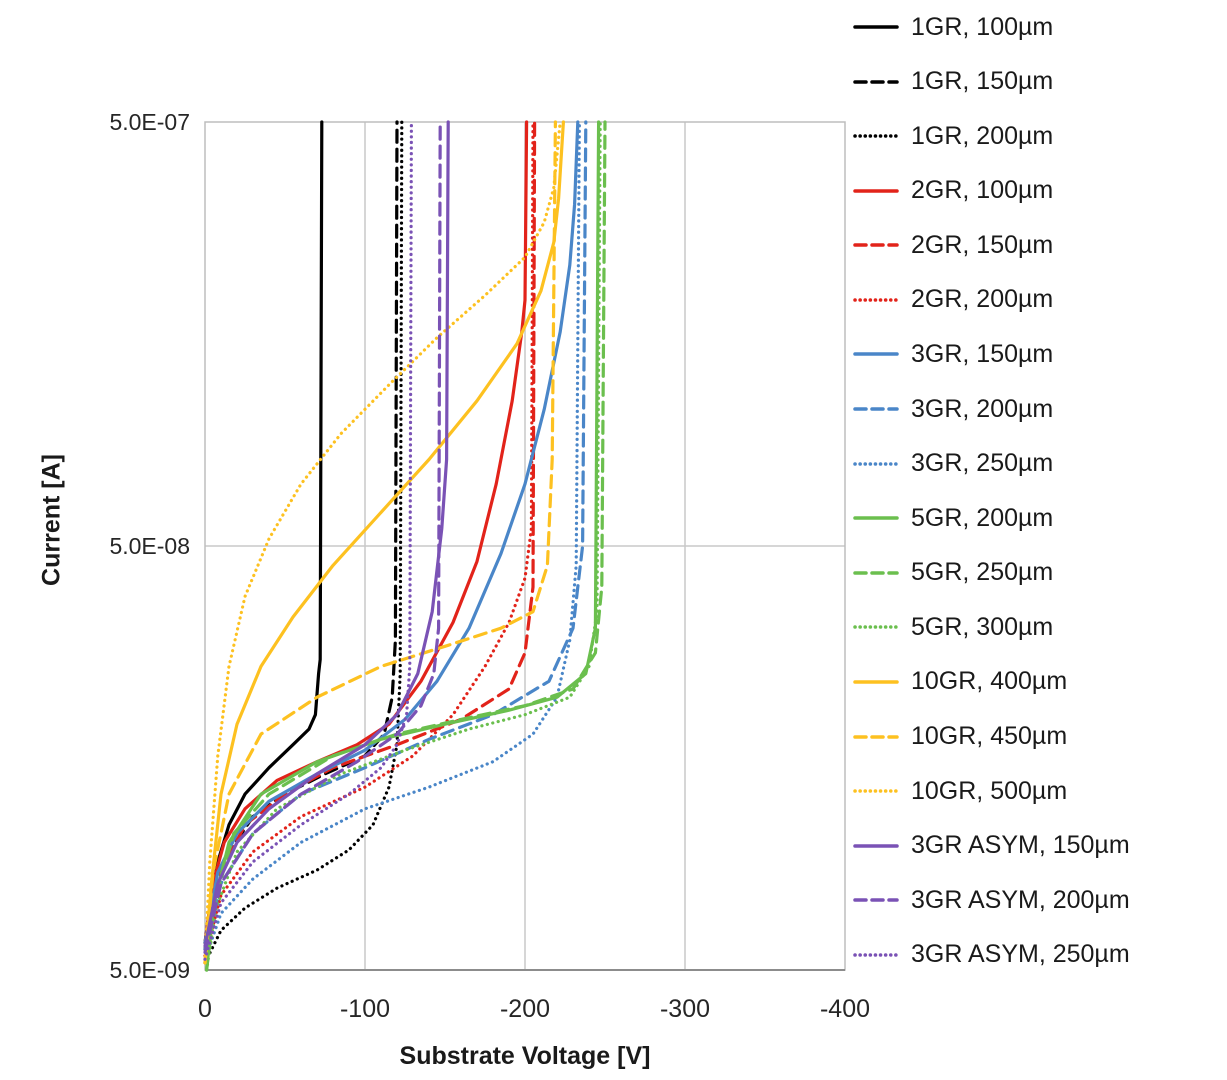 This screenshot has height=1080, width=1227. Describe the element at coordinates (982, 81) in the screenshot. I see `legend-label: 1GR, 150µm` at that location.